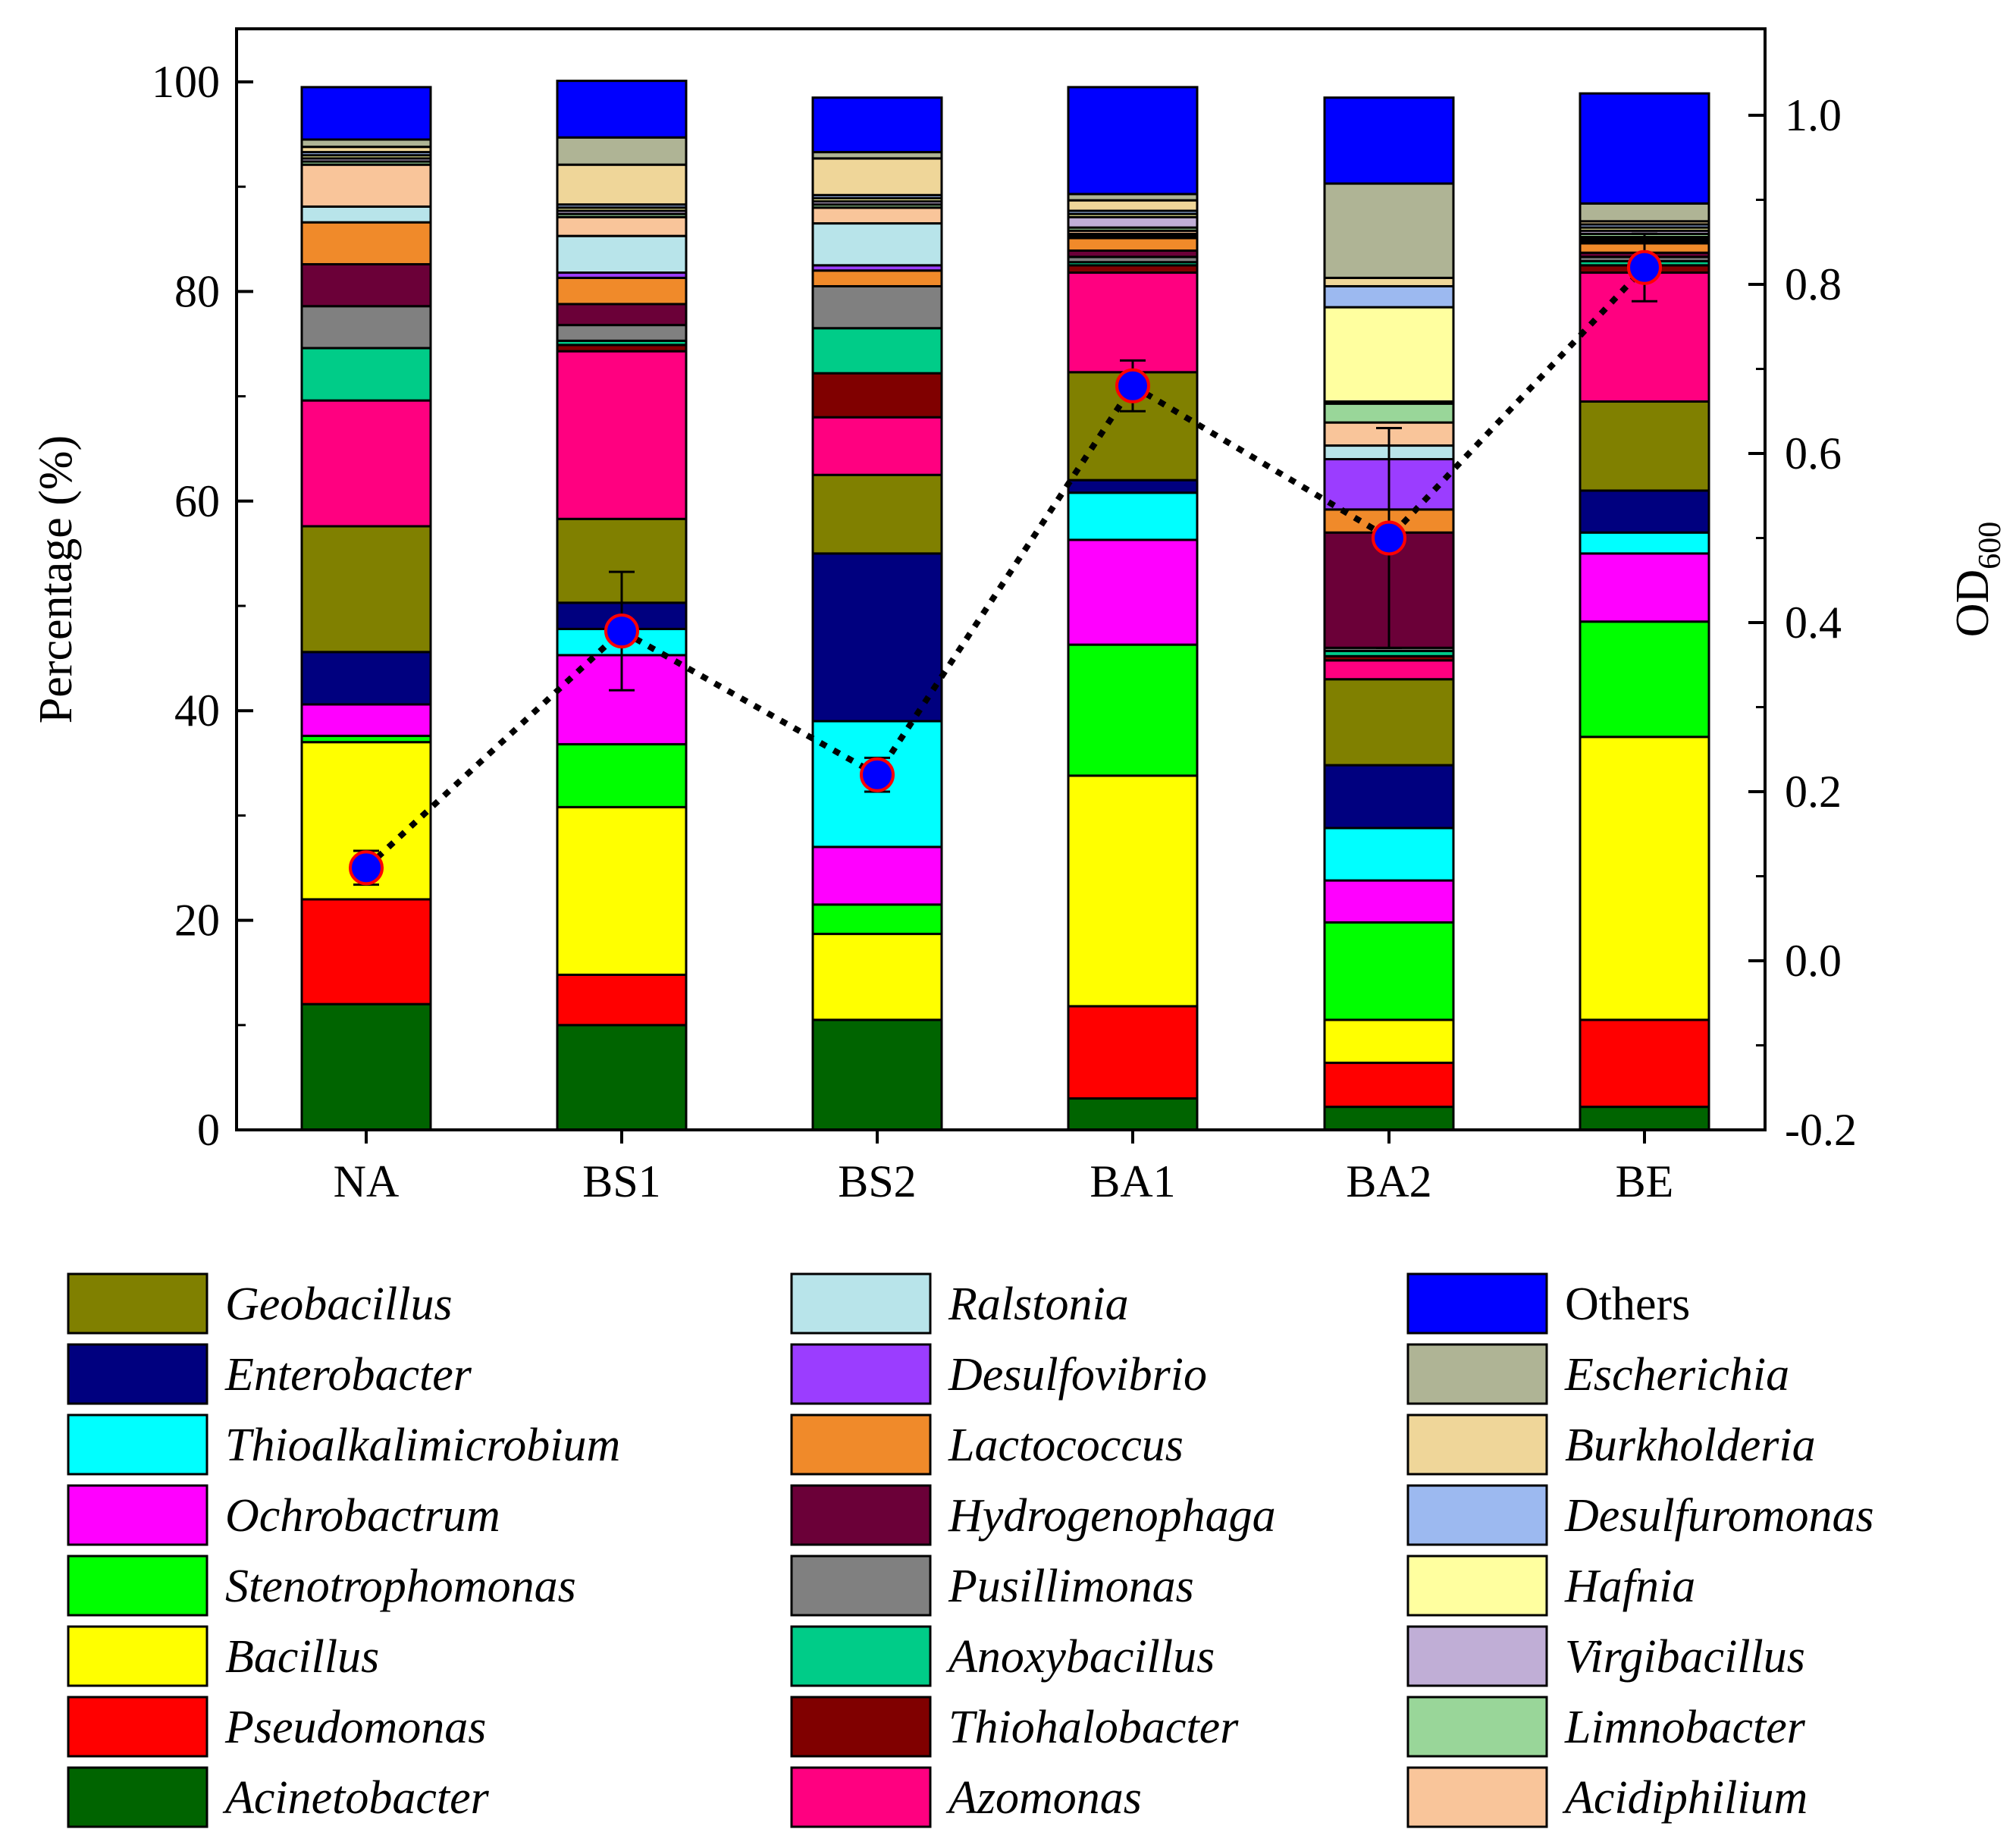 The width and height of the screenshot is (2016, 1848). I want to click on legend-label-azomonas: Azomonas, so click(1043, 1798).